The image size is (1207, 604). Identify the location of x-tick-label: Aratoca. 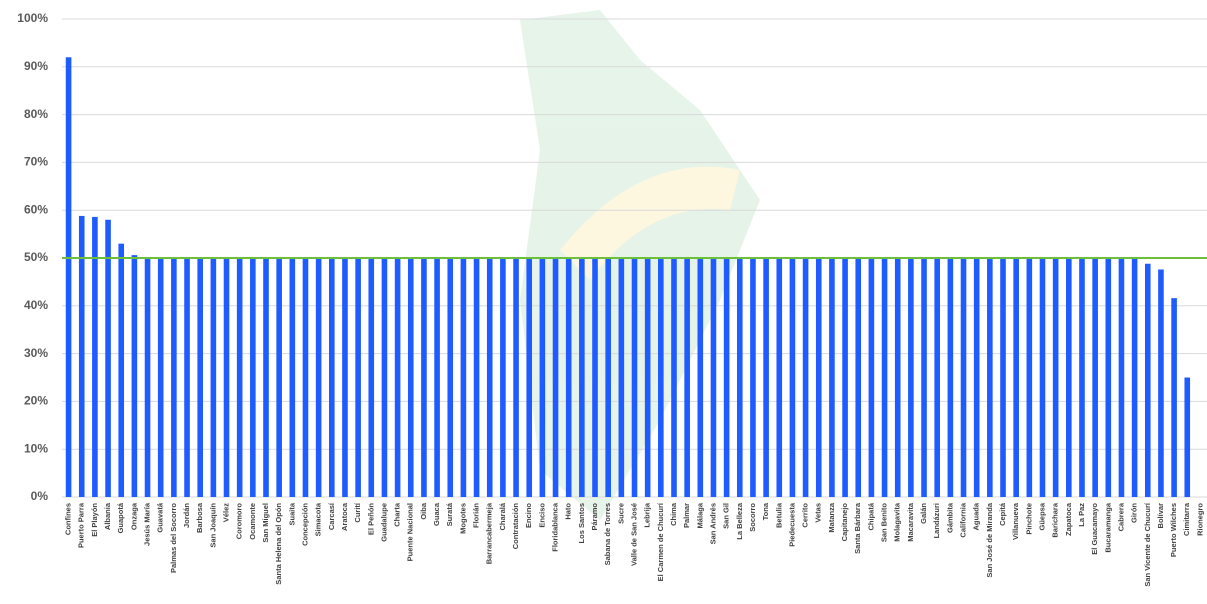
(344, 516).